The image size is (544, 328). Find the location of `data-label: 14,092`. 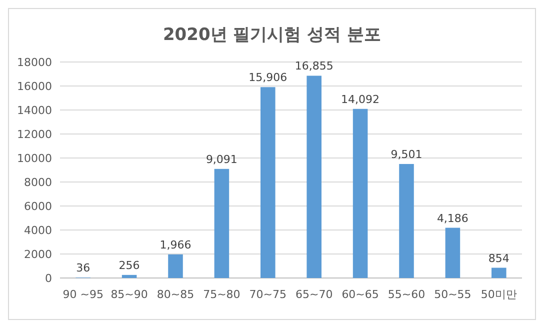

data-label: 14,092 is located at coordinates (360, 99).